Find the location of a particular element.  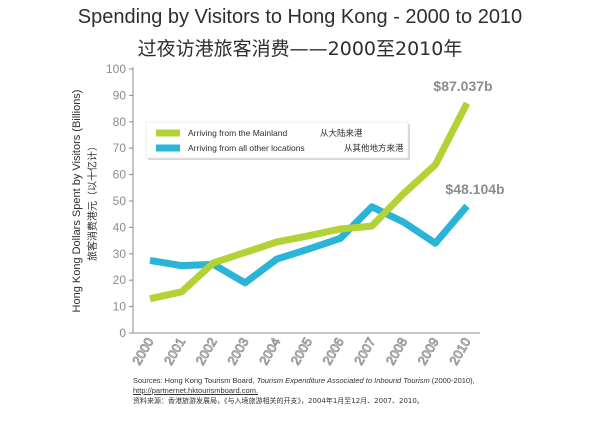

x-tick-label: 2004 is located at coordinates (269, 351).